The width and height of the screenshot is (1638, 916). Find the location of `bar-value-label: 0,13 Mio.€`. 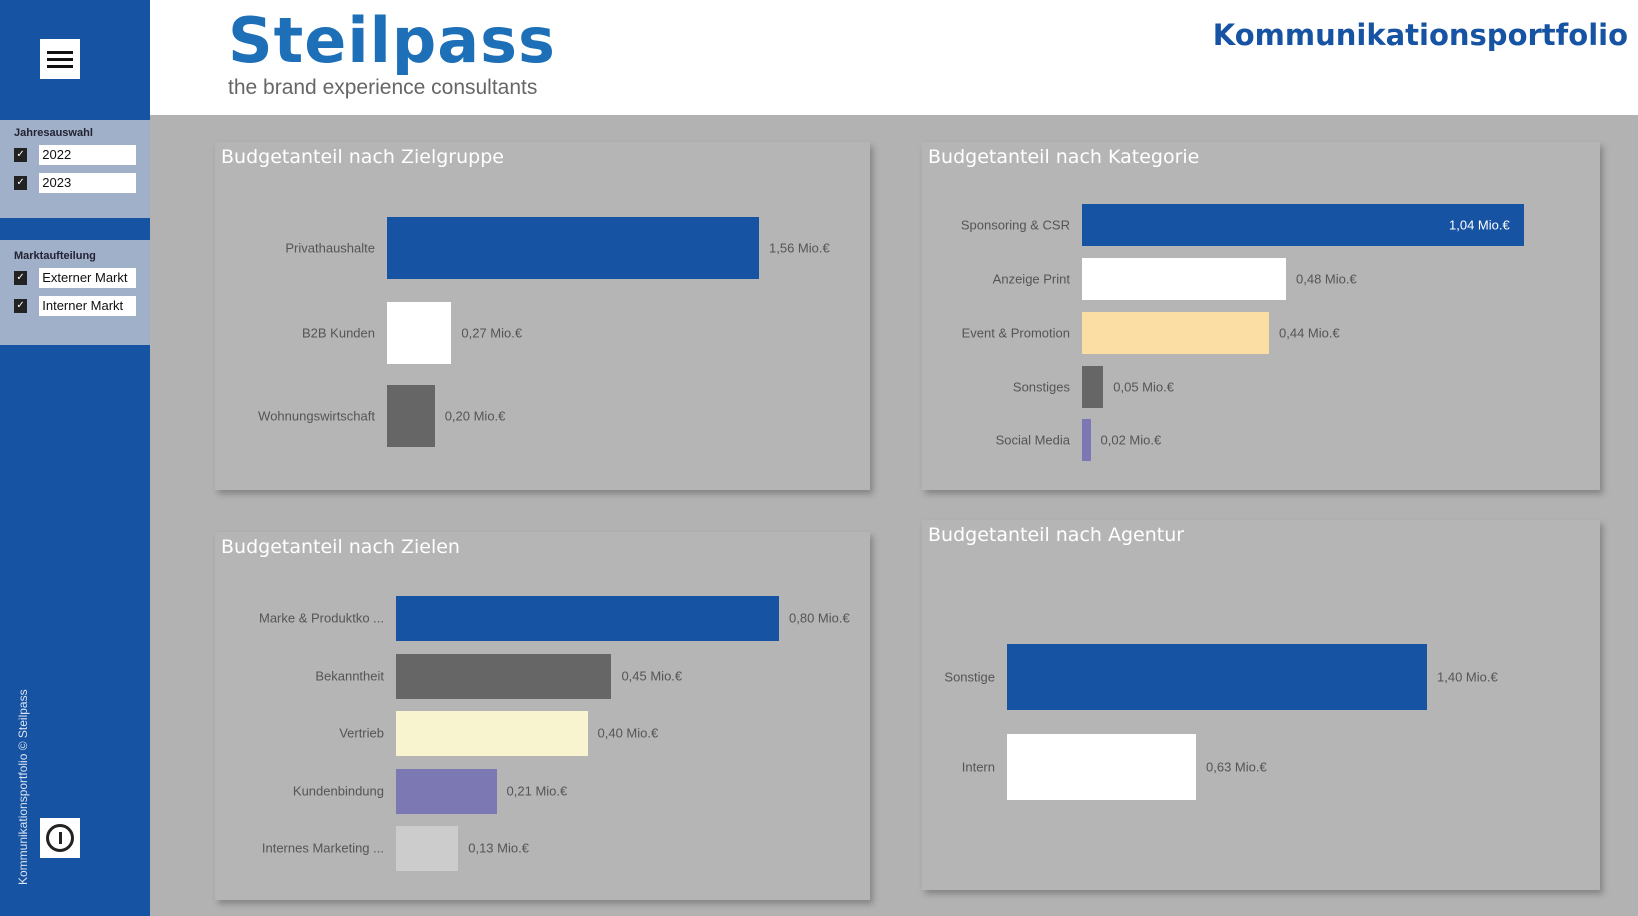

bar-value-label: 0,13 Mio.€ is located at coordinates (498, 848).